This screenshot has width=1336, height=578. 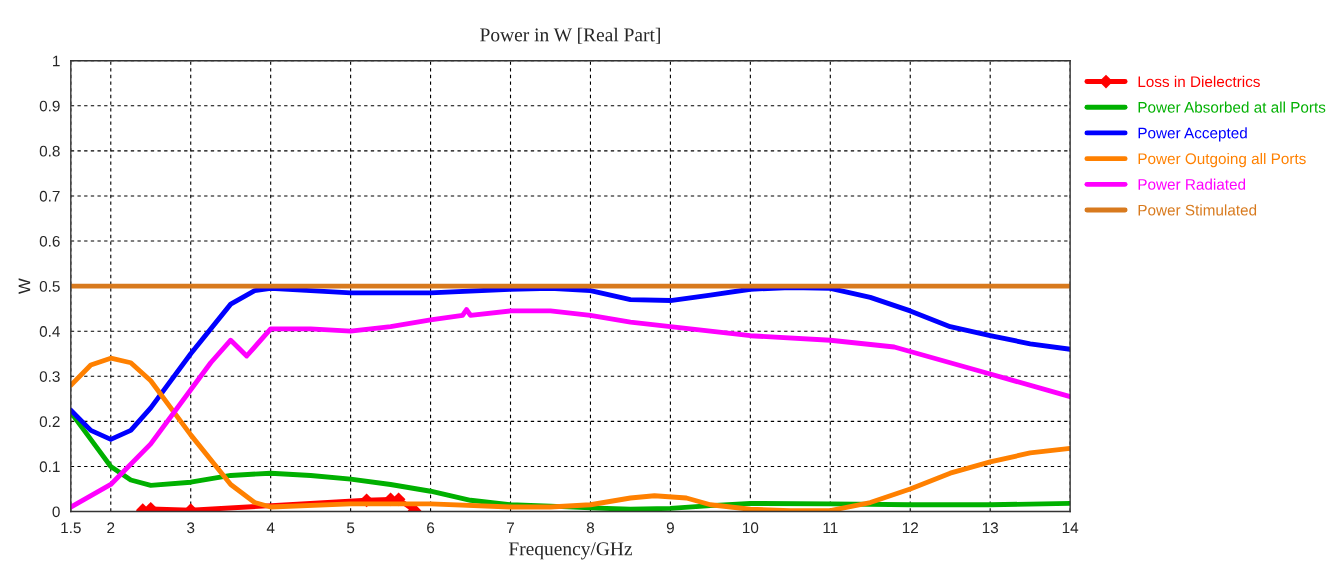 I want to click on legend-label: Power Stimulated, so click(x=1197, y=210).